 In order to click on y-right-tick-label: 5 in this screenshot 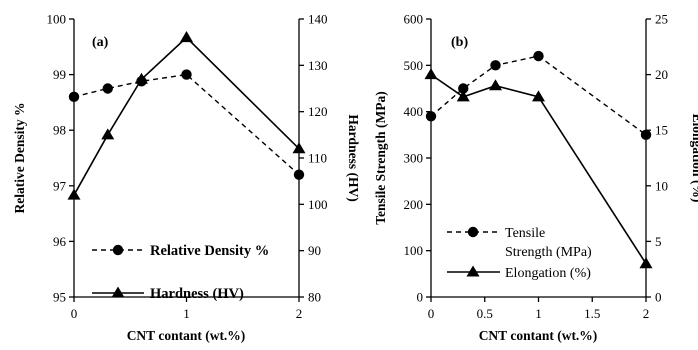, I will do `click(658, 241)`.